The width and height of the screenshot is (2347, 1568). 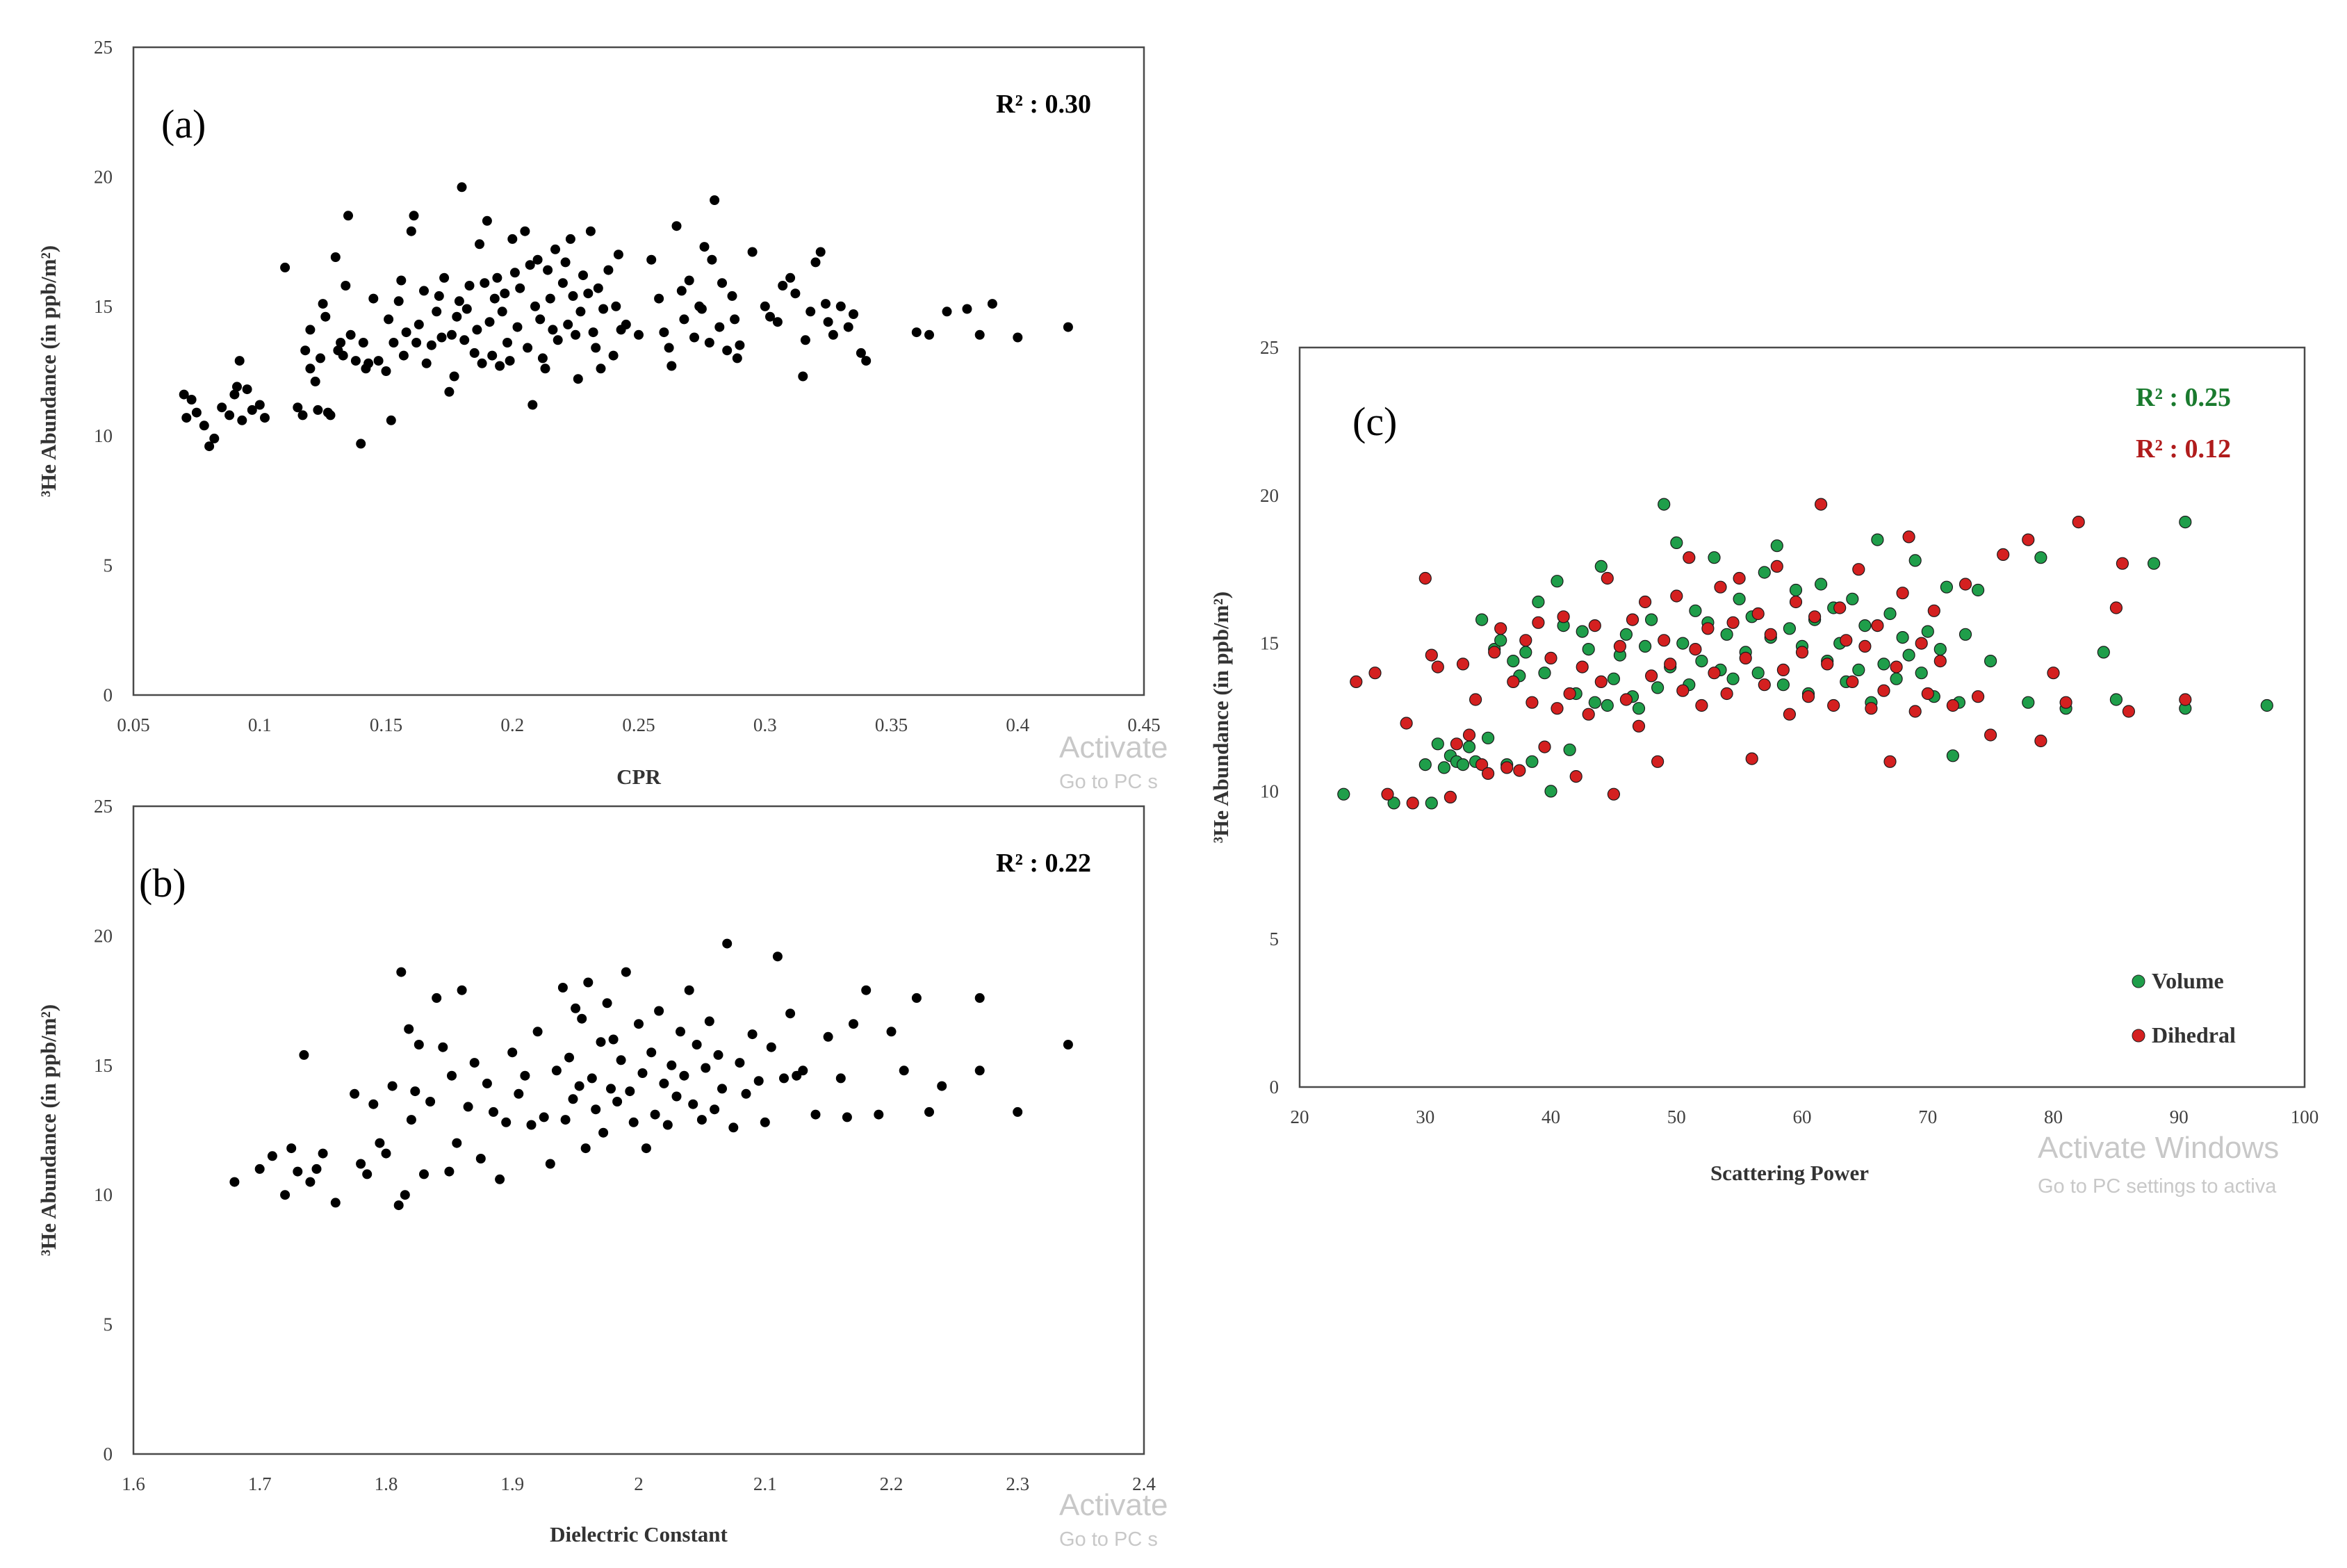 I want to click on x-tick-label: 2.2, so click(x=891, y=1483).